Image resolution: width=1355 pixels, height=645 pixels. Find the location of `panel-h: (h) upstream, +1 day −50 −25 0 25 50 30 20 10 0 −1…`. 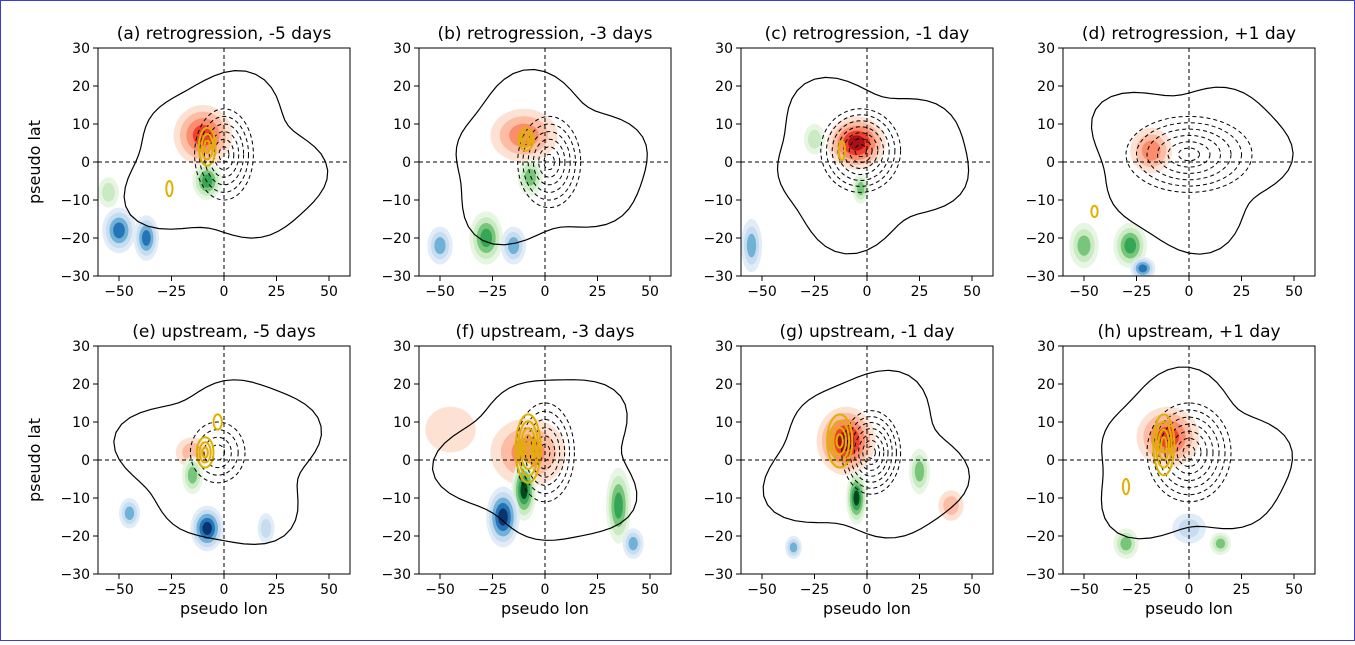

panel-h: (h) upstream, +1 day −50 −25 0 25 50 30 20 10 0 −1… is located at coordinates (1170, 470).